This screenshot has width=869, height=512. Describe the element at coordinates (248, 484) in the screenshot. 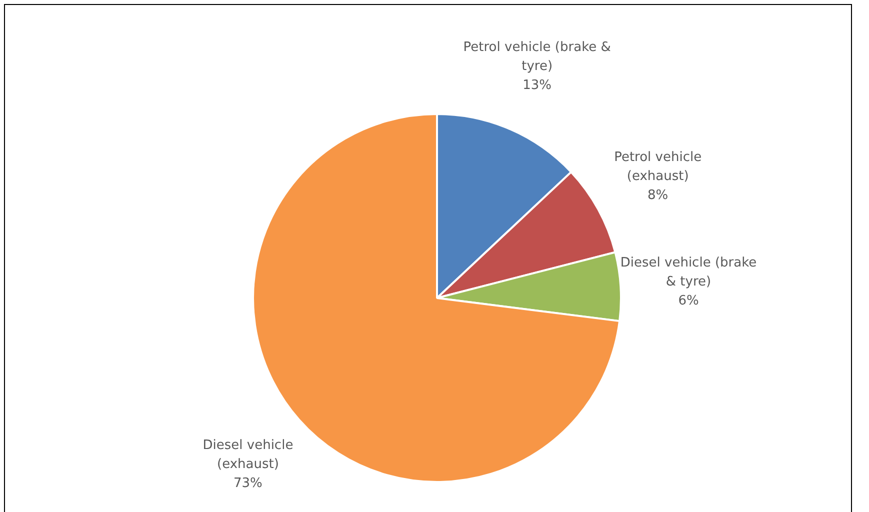

I see `data-label: 73%` at that location.